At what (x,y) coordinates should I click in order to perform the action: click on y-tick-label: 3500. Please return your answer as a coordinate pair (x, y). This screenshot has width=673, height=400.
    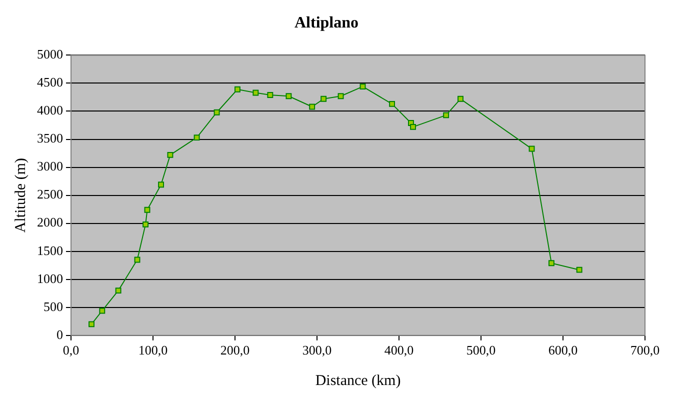
    Looking at the image, I should click on (50, 138).